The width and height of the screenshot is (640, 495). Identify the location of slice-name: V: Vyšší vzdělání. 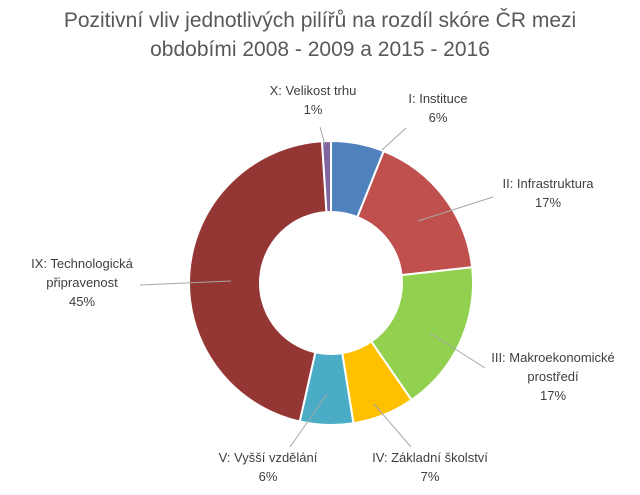
(268, 457).